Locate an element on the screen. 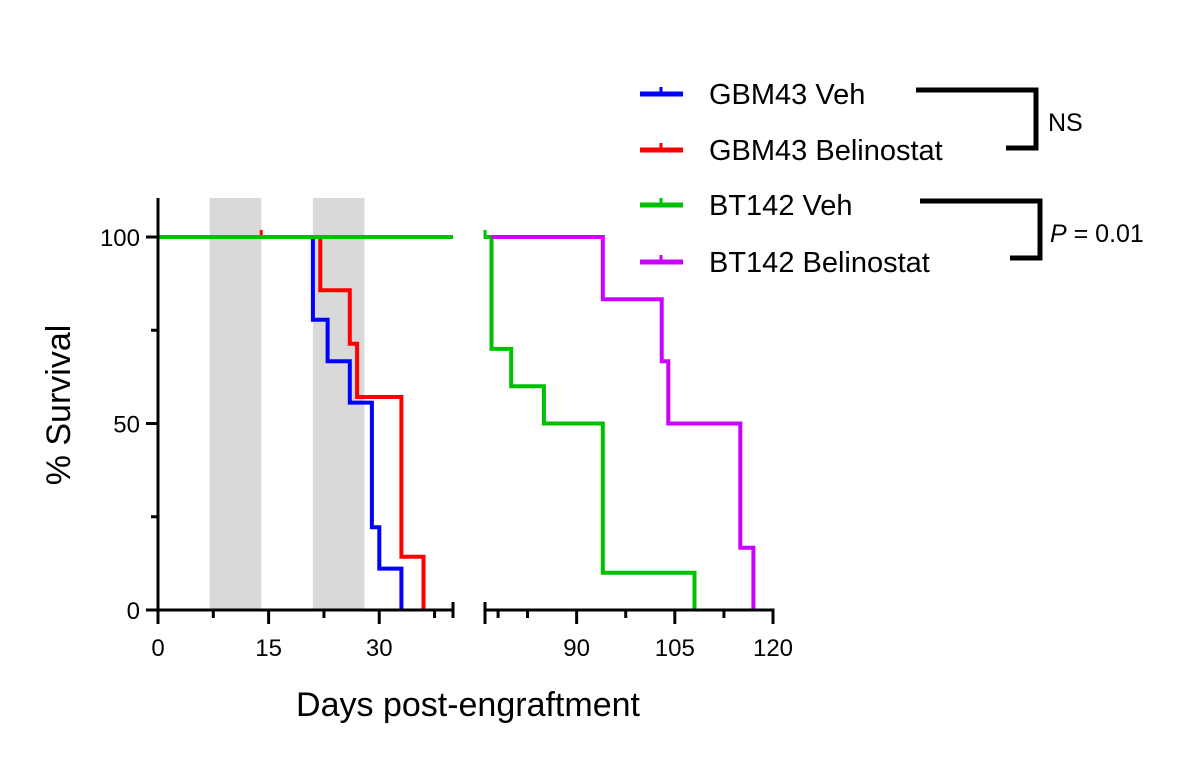  legend-item-bt142-belinostat: BT142 Belinostat is located at coordinates (785, 263).